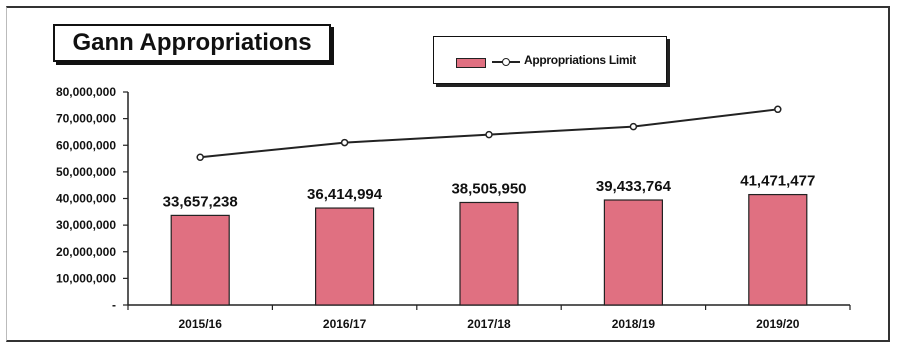  I want to click on y-tick-label: 10,000,000, so click(86, 278).